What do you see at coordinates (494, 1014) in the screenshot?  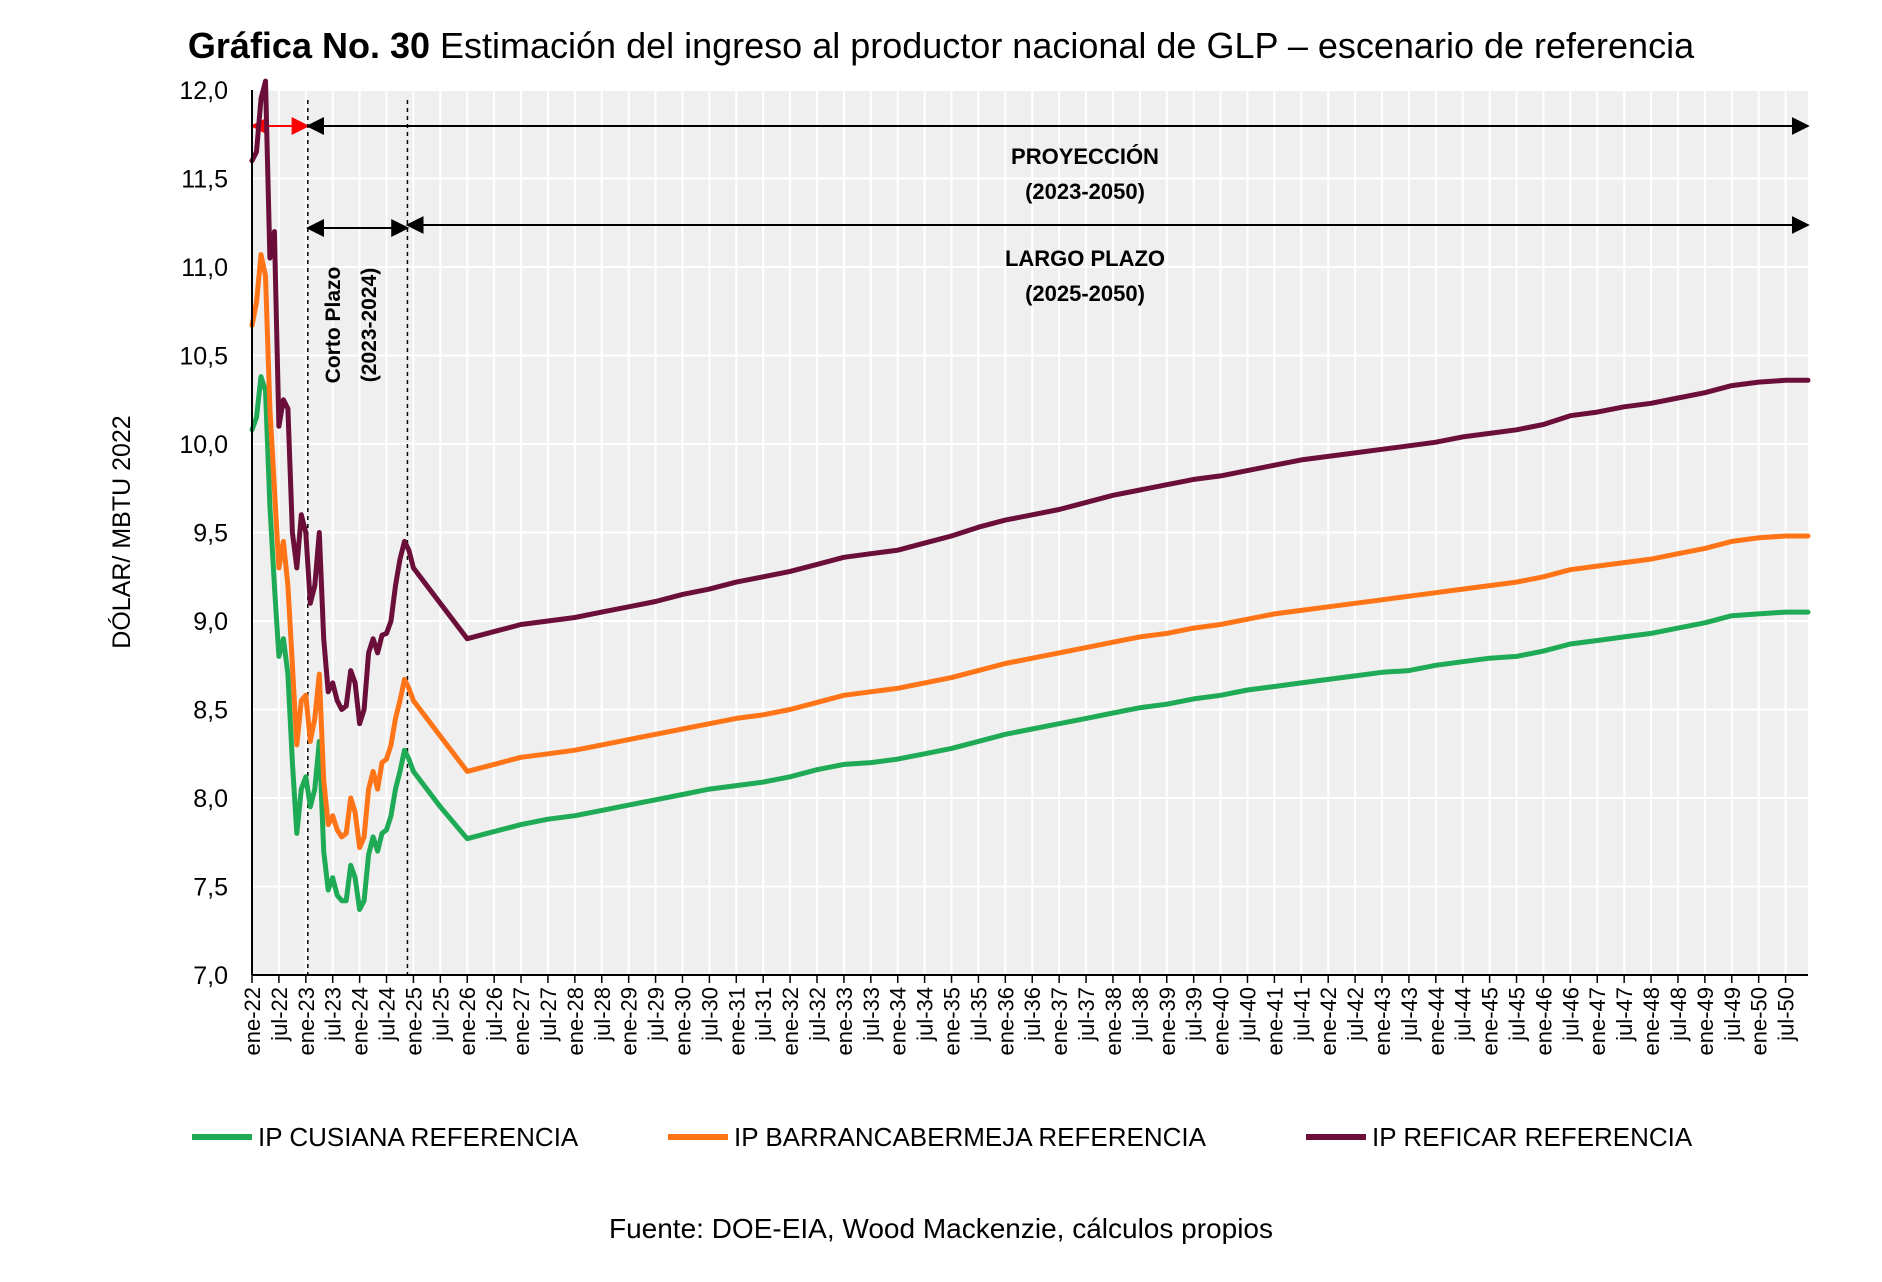 I see `x-tick-label: jul-26` at bounding box center [494, 1014].